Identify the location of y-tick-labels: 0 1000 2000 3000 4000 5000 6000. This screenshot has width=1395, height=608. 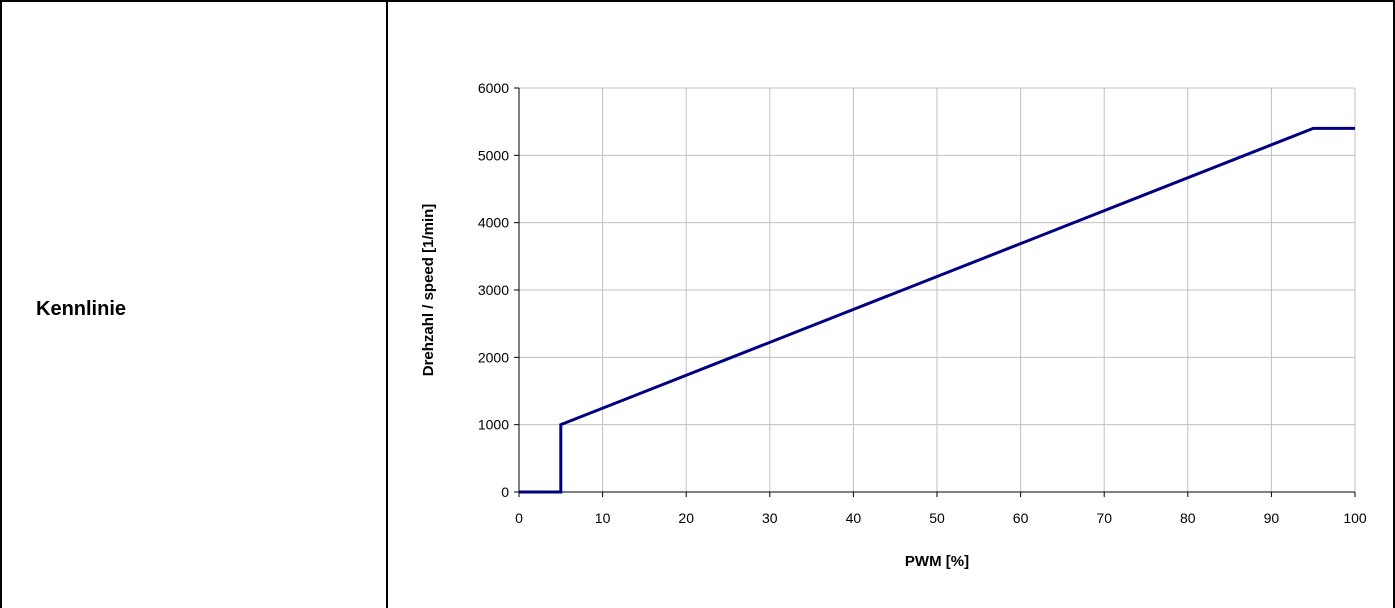
(493, 290).